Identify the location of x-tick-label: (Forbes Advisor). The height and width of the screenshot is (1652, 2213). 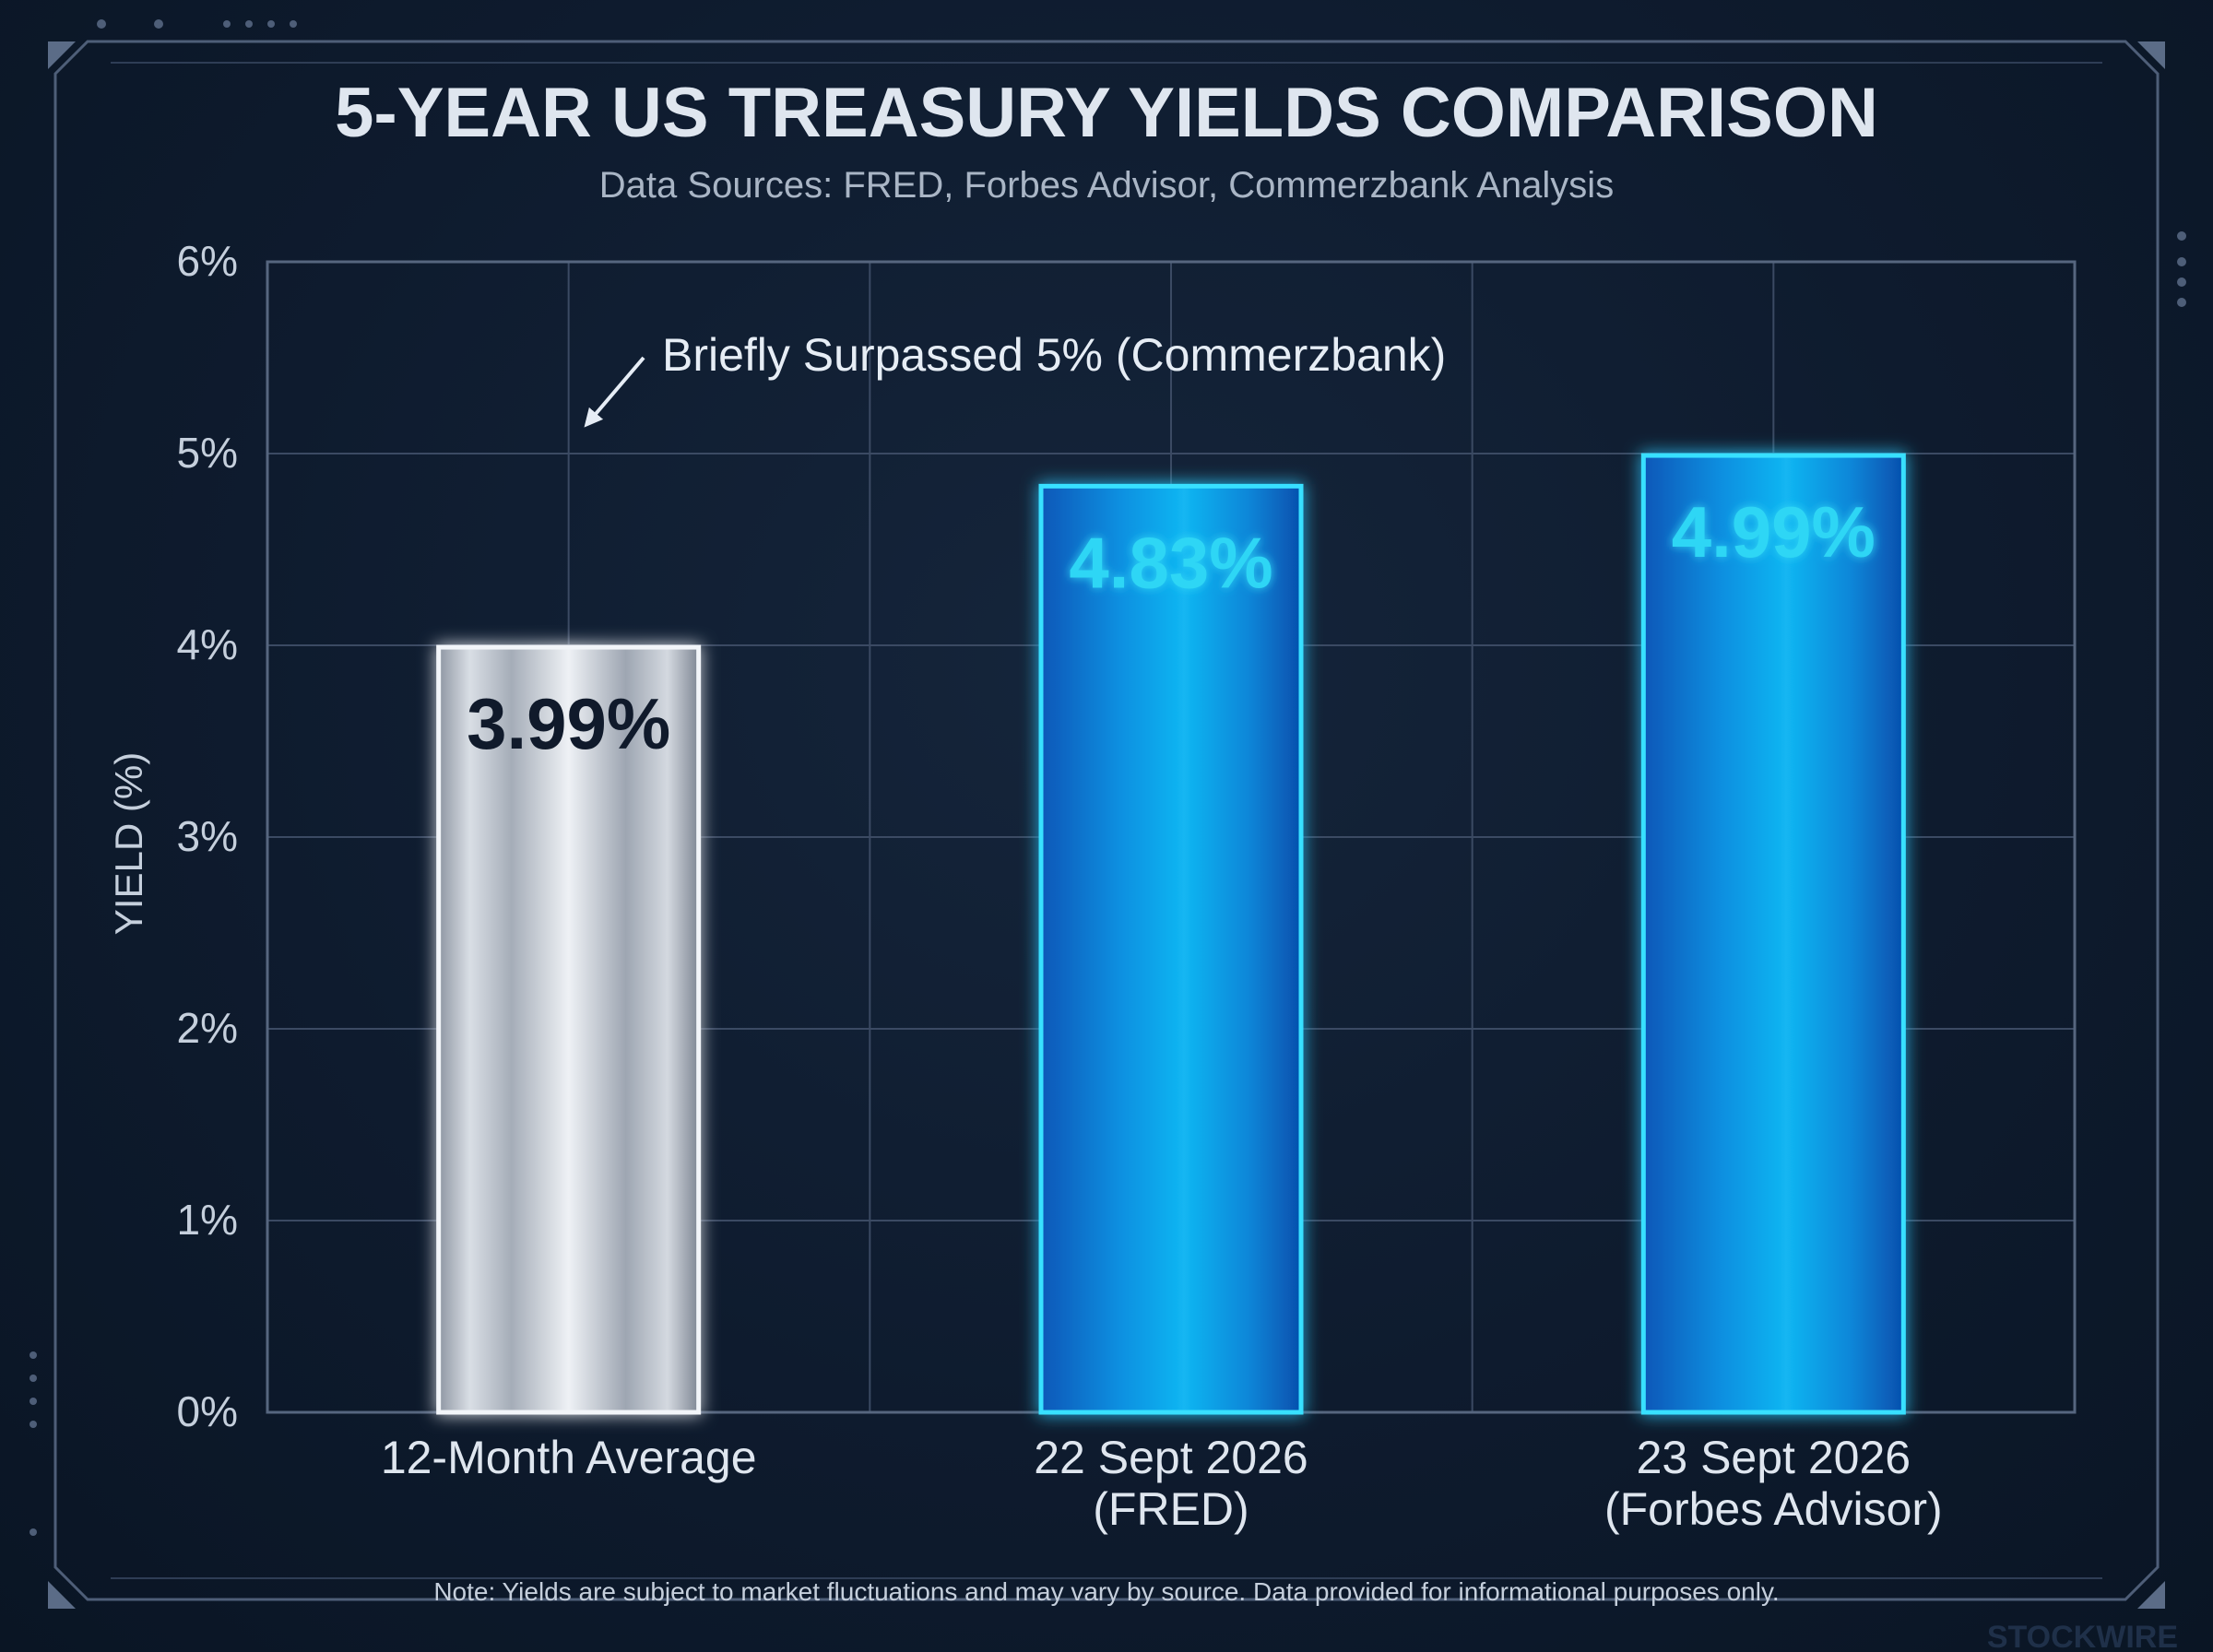
(1773, 1509).